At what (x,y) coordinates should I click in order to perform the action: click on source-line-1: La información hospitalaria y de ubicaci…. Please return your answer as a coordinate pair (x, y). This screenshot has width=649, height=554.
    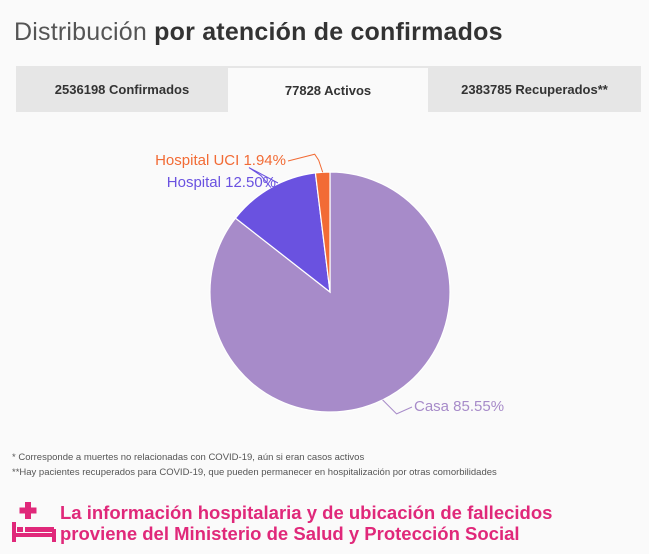
    Looking at the image, I should click on (306, 512).